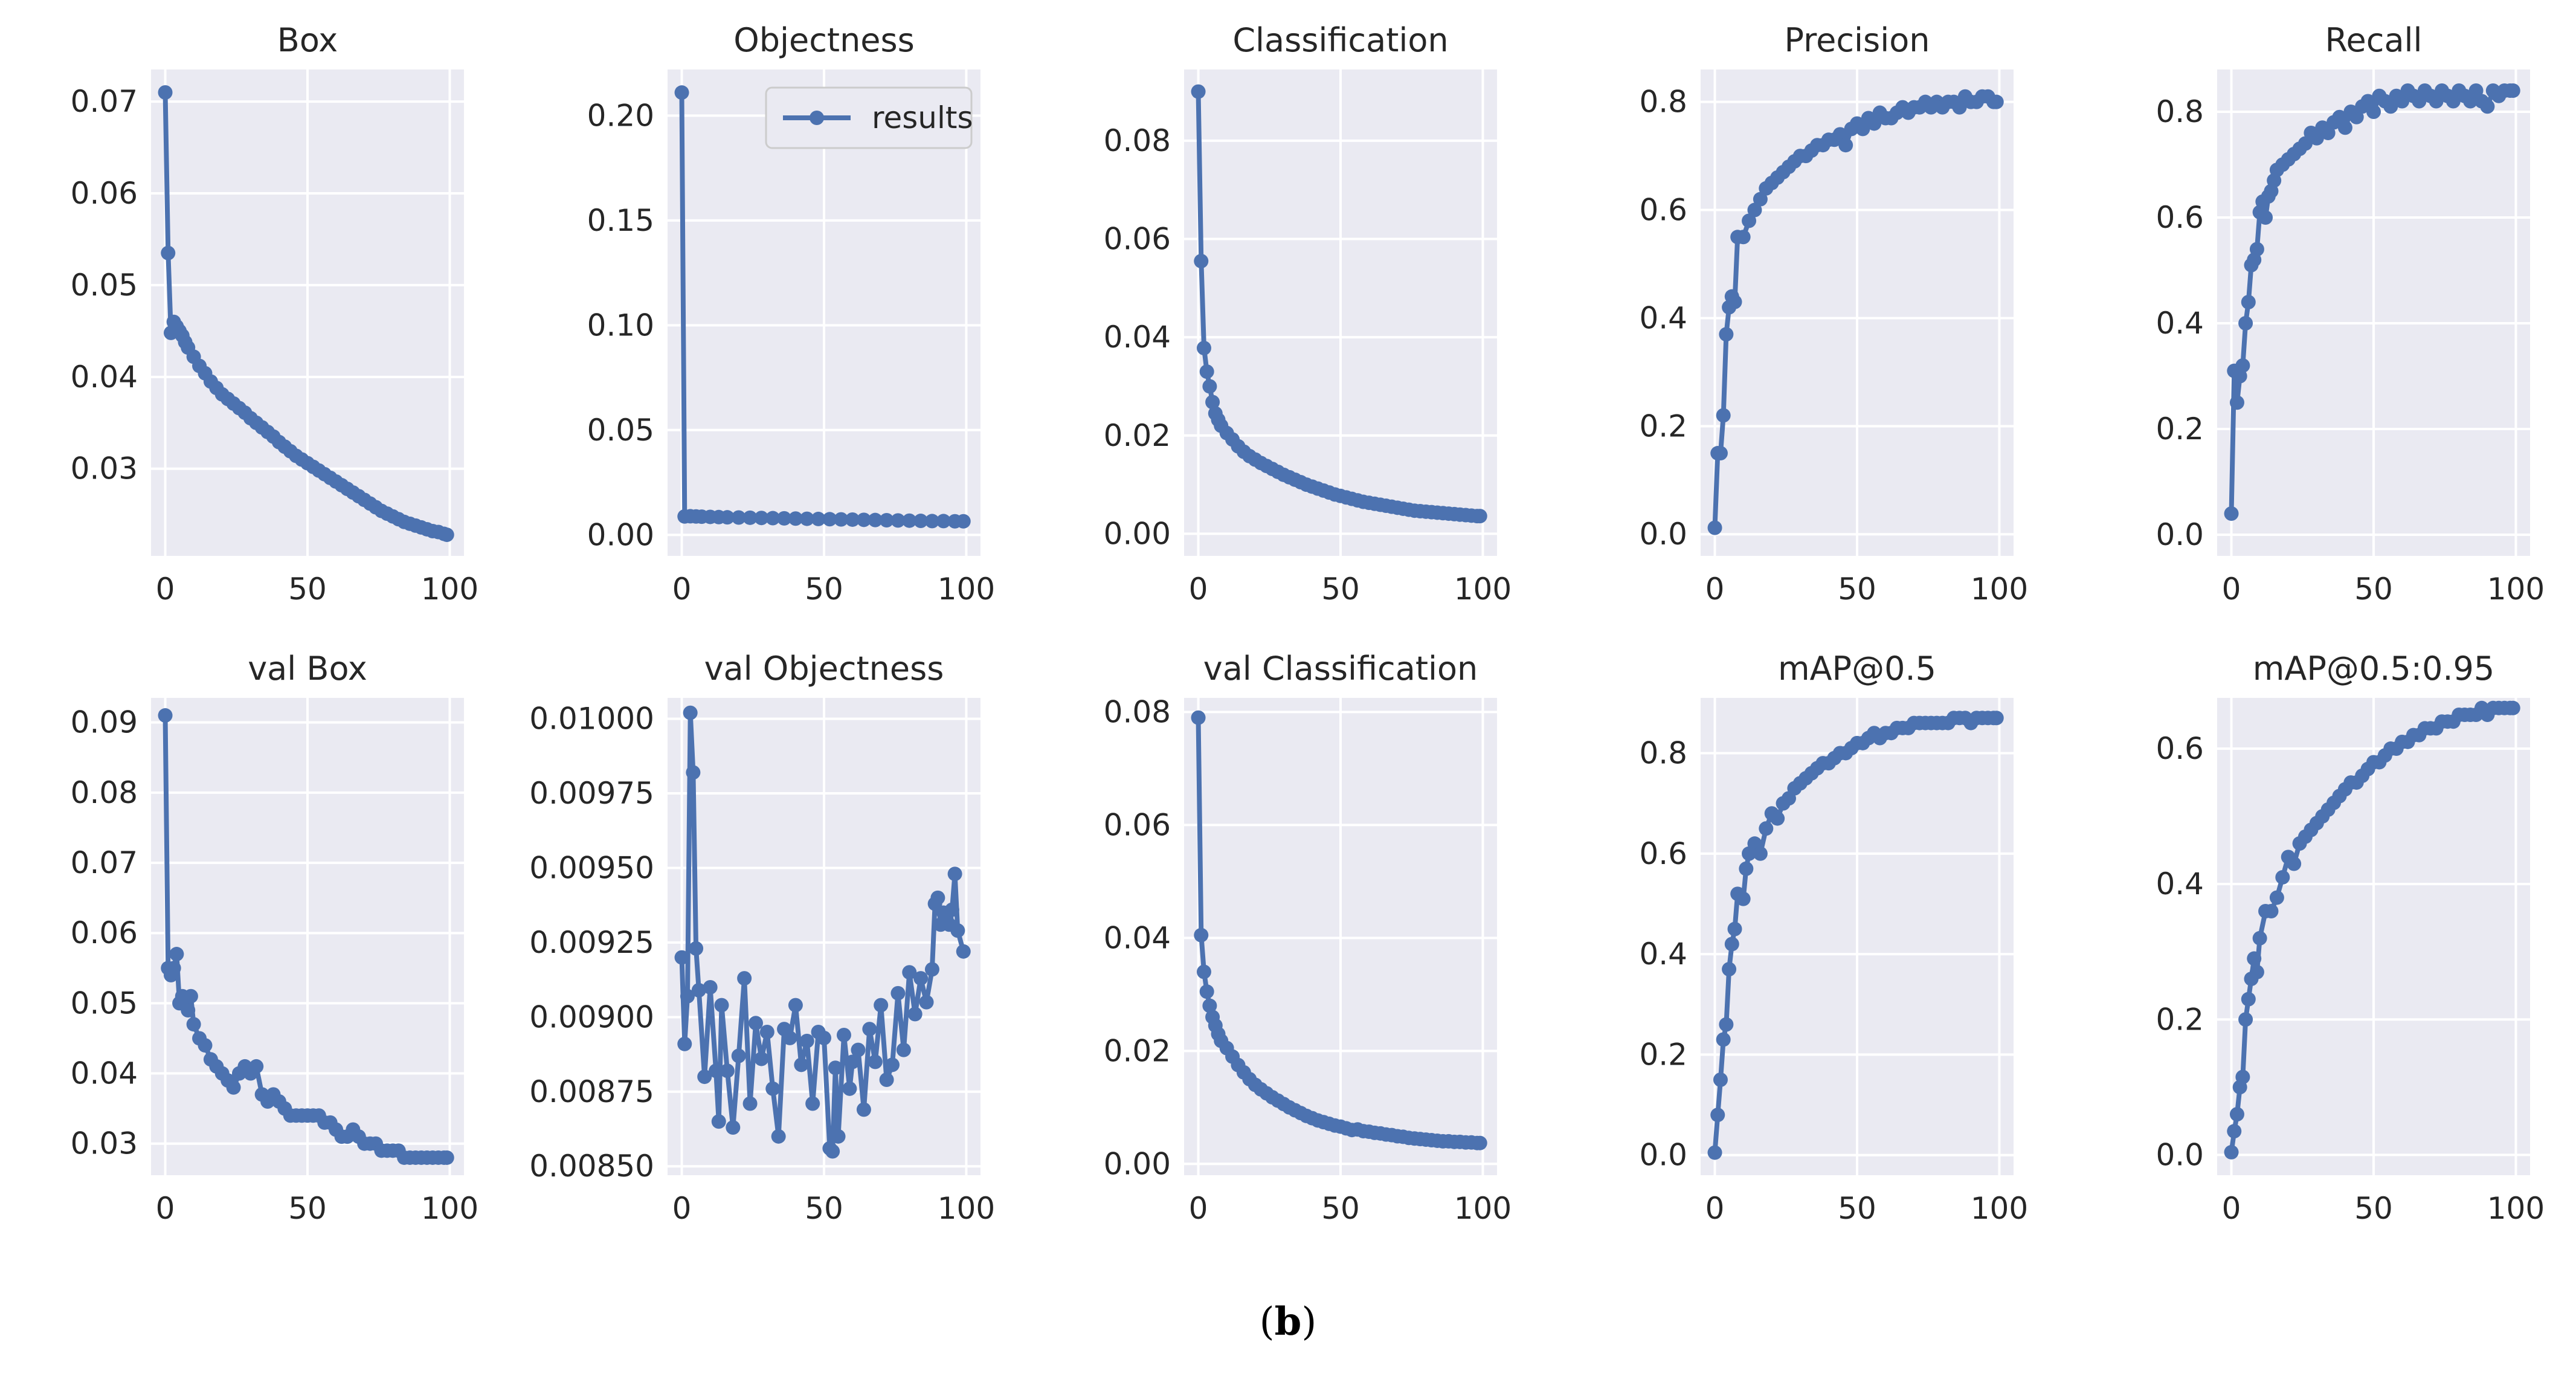  What do you see at coordinates (591, 1016) in the screenshot?
I see `y-tick-label: 0.00900` at bounding box center [591, 1016].